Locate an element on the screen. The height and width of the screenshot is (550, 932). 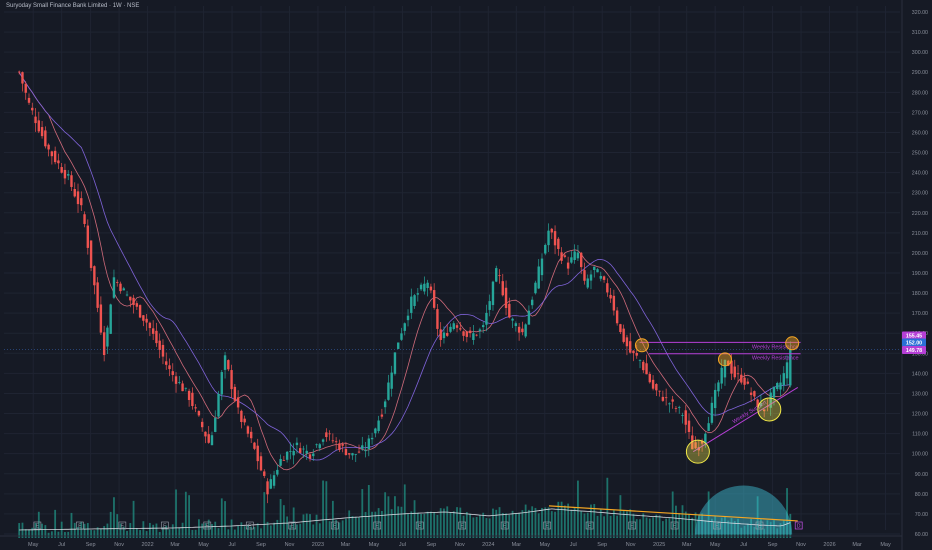
y-tick-label: 290.00 is located at coordinates (920, 73).